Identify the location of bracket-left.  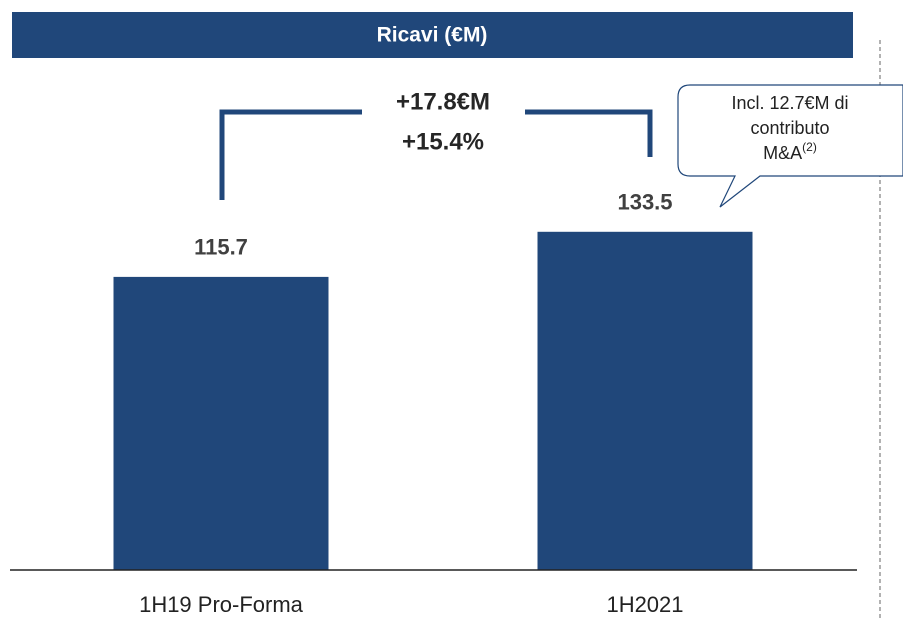
(290, 154).